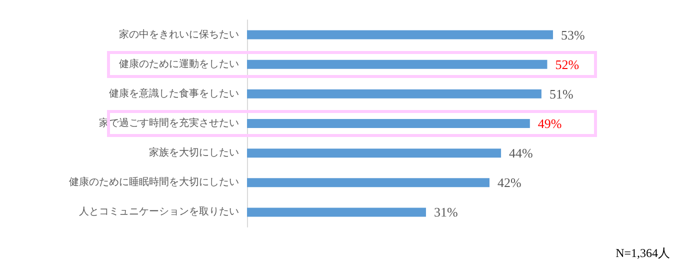 The image size is (700, 271). Describe the element at coordinates (194, 152) in the screenshot. I see `y-tick-label: 家族を大切にしたい` at that location.